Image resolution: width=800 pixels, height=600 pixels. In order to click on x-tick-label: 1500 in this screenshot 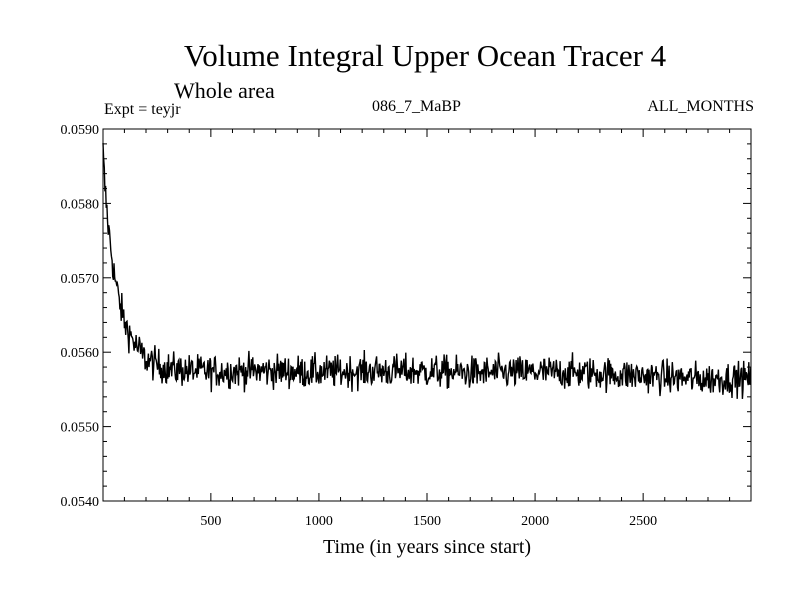, I will do `click(427, 521)`.